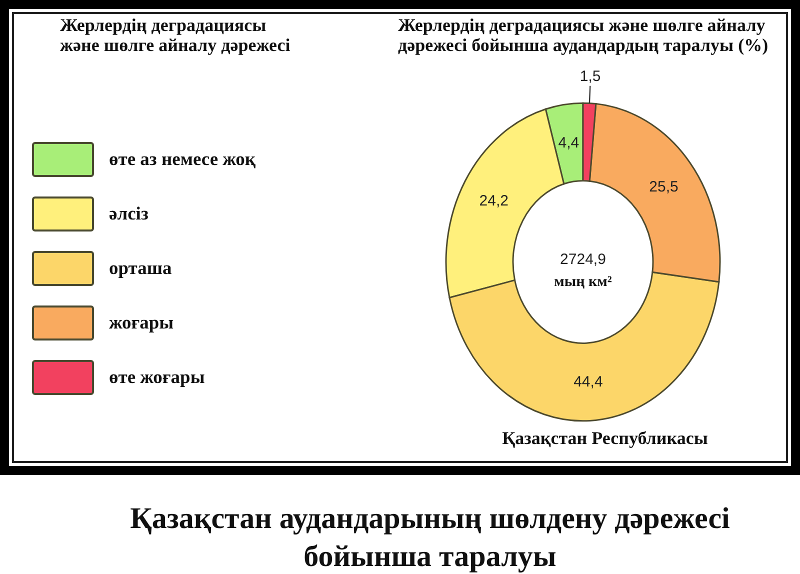 The width and height of the screenshot is (800, 574). What do you see at coordinates (175, 35) in the screenshot?
I see `legend-title: Жерлердің деградациясы және шөлге айналу дәрежесі` at bounding box center [175, 35].